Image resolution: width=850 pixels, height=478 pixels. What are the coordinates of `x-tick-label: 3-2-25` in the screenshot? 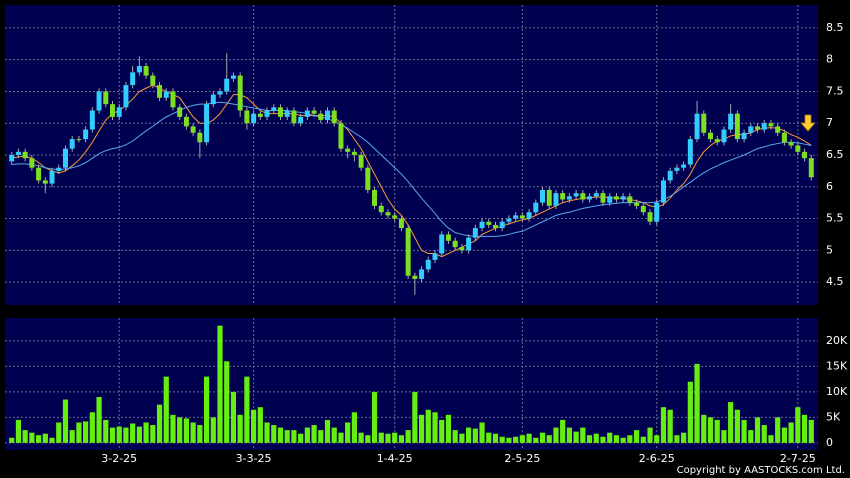 It's located at (119, 458).